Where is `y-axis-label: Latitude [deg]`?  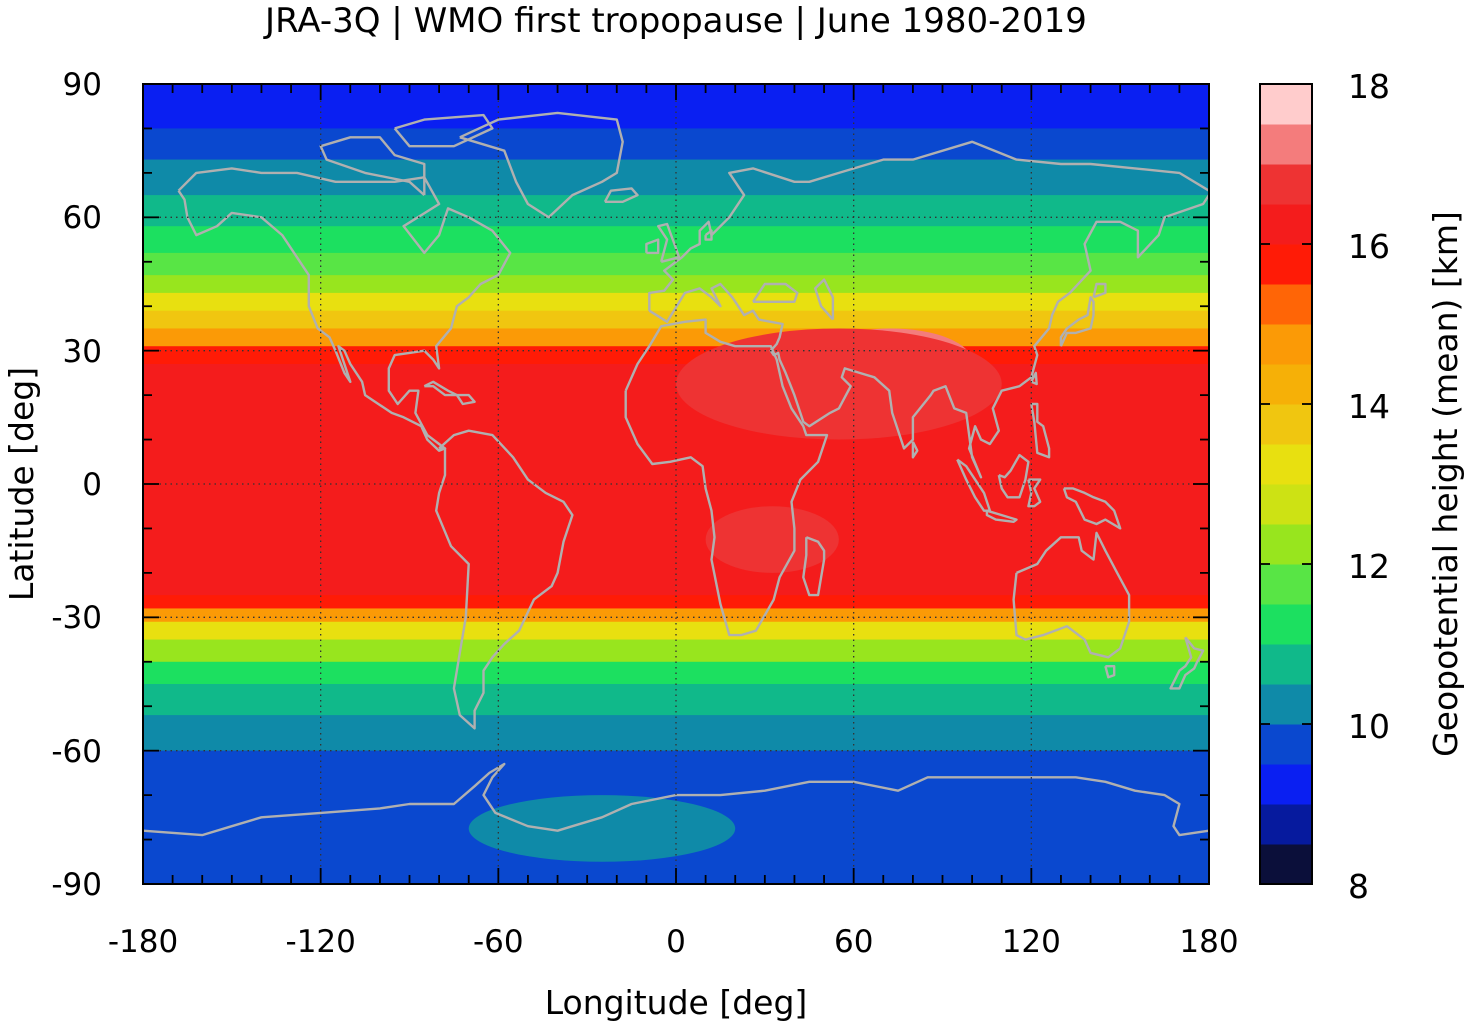 y-axis-label: Latitude [deg] is located at coordinates (21, 484).